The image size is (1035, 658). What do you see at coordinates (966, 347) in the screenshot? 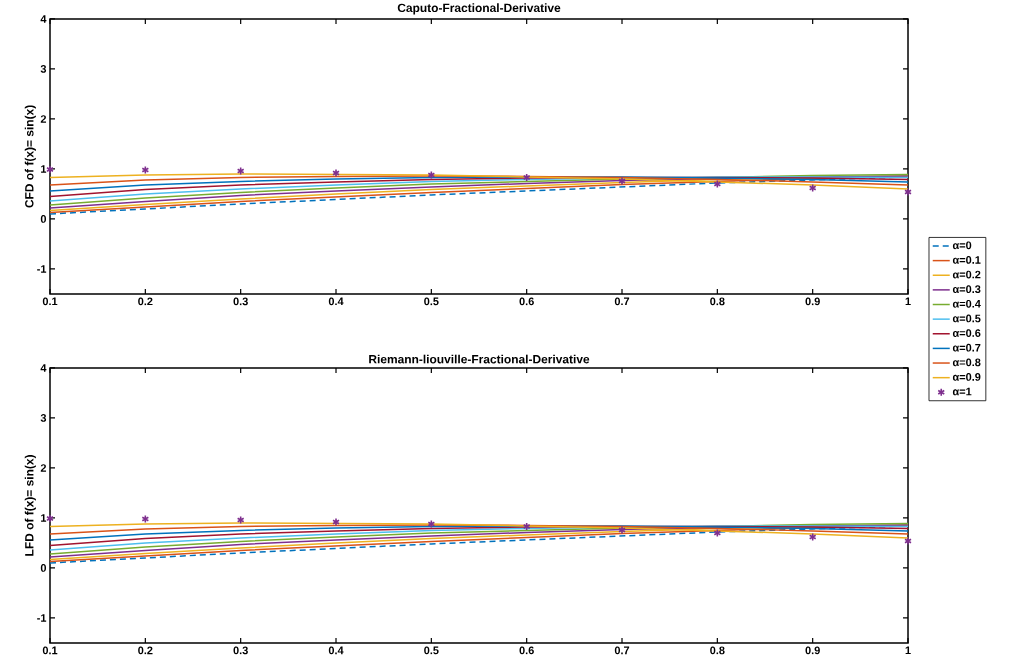
I see `legend-label: α=0.7` at bounding box center [966, 347].